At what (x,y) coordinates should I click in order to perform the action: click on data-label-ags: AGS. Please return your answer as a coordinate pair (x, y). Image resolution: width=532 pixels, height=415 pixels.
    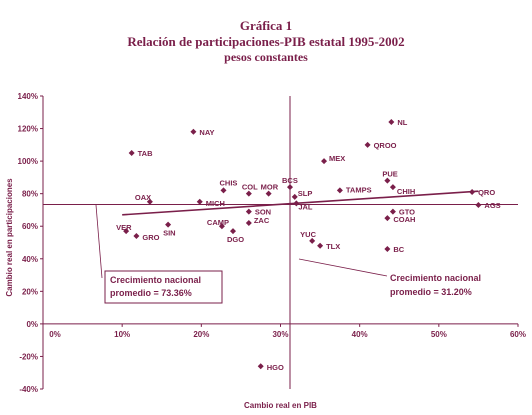
    Looking at the image, I should click on (492, 205).